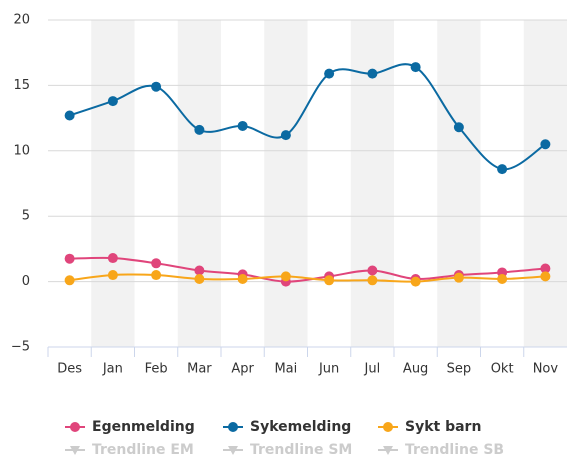  I want to click on x-tick-label: Nov, so click(546, 369).